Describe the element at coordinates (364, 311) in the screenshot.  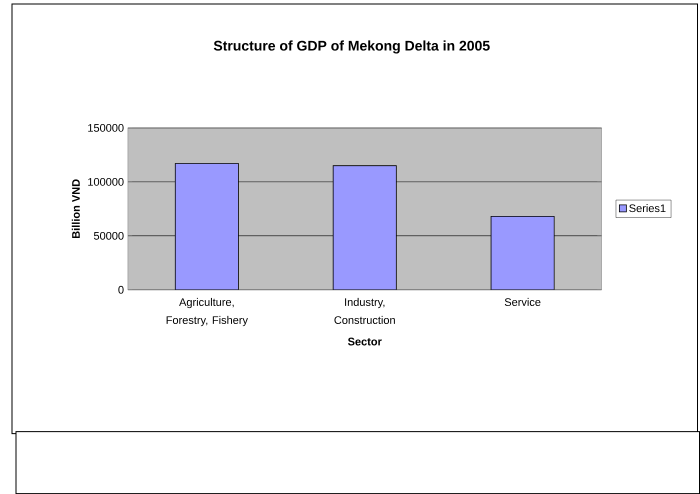
I see `x-tick-label: Industry, Construction` at that location.